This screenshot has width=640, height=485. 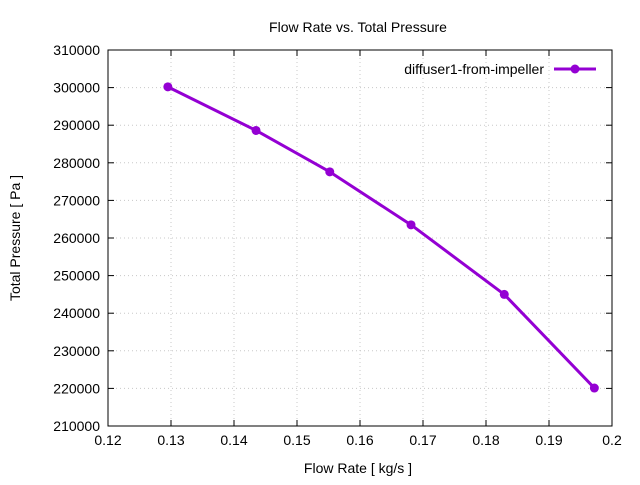 What do you see at coordinates (474, 69) in the screenshot?
I see `legend-label: diffuser1-from-impeller` at bounding box center [474, 69].